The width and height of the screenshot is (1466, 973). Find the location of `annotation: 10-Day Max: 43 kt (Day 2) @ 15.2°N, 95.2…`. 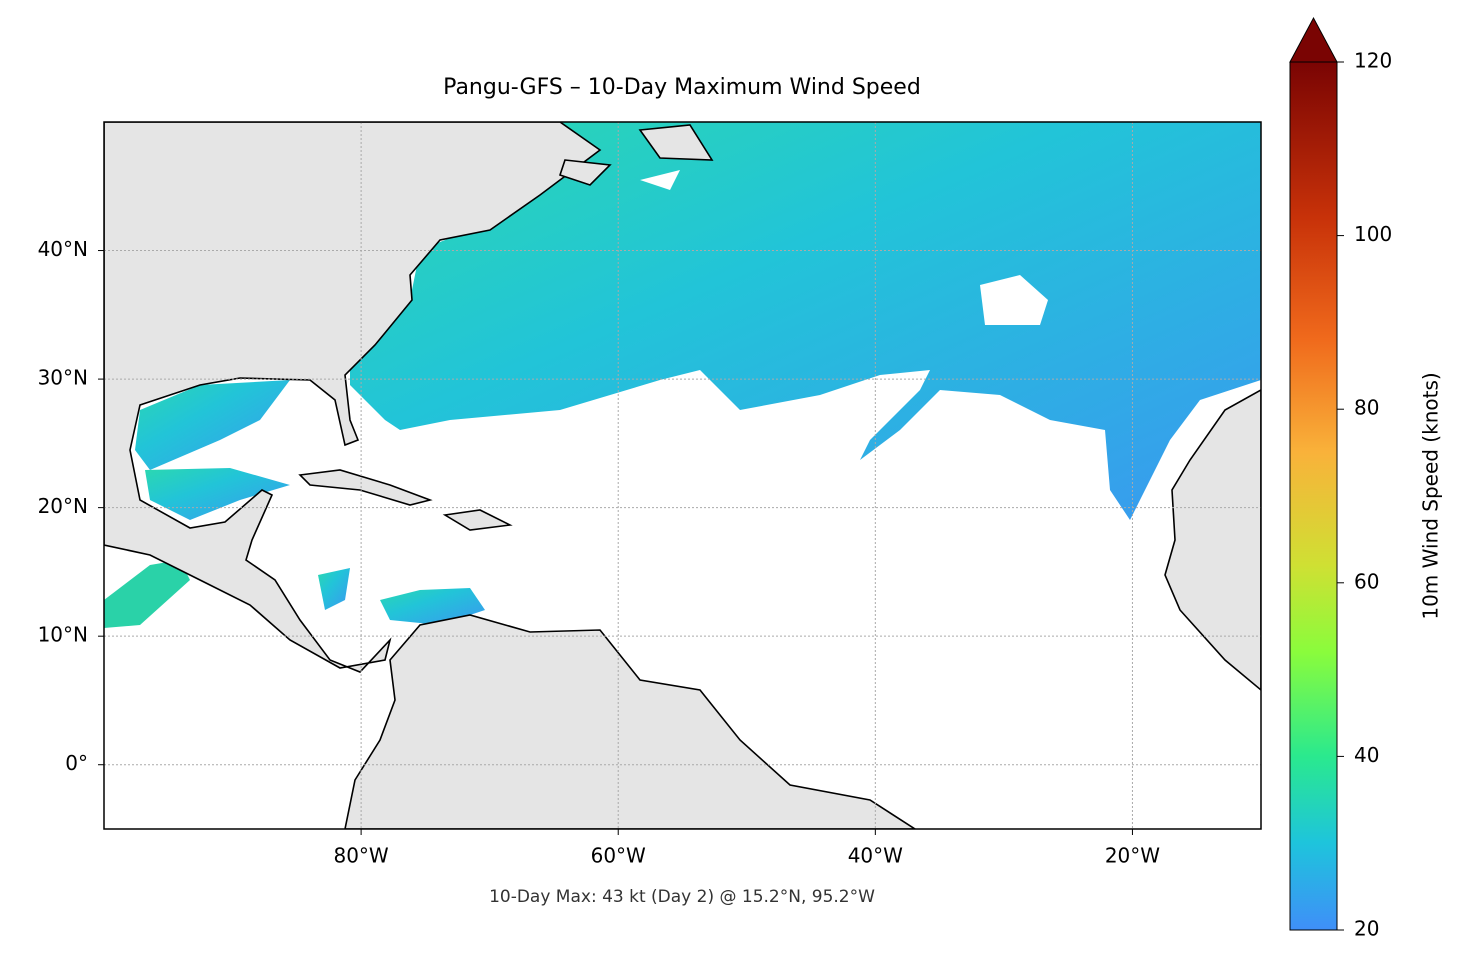

annotation: 10-Day Max: 43 kt (Day 2) @ 15.2°N, 95.2… is located at coordinates (682, 897).